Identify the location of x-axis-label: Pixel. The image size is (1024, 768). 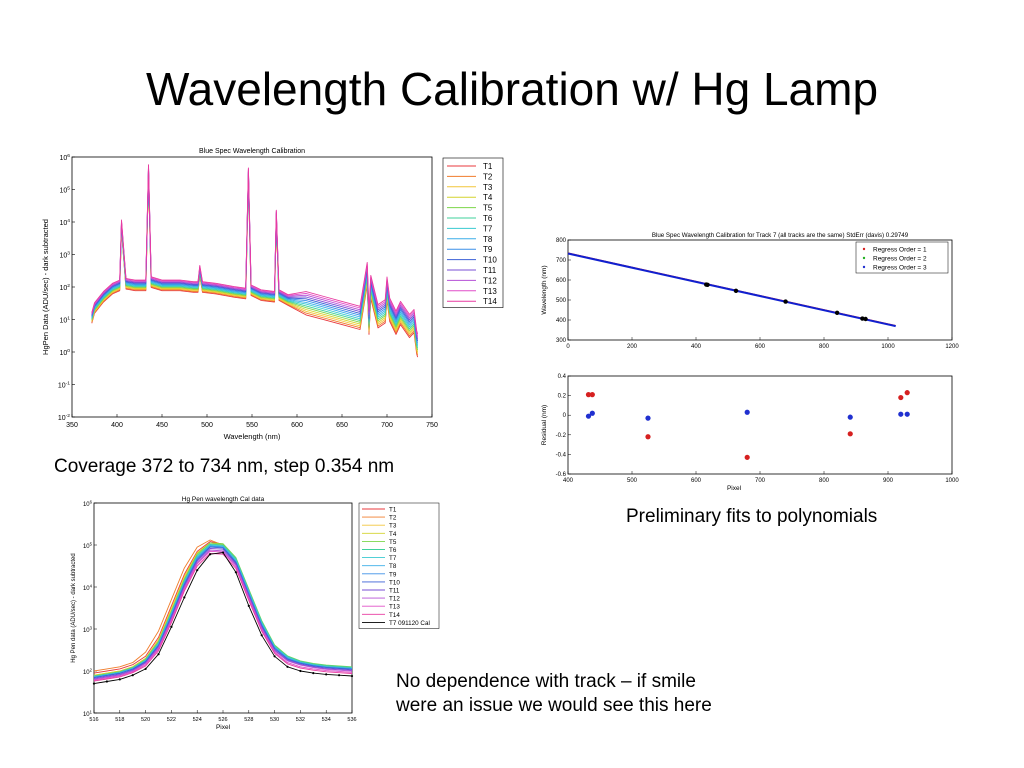
(734, 488).